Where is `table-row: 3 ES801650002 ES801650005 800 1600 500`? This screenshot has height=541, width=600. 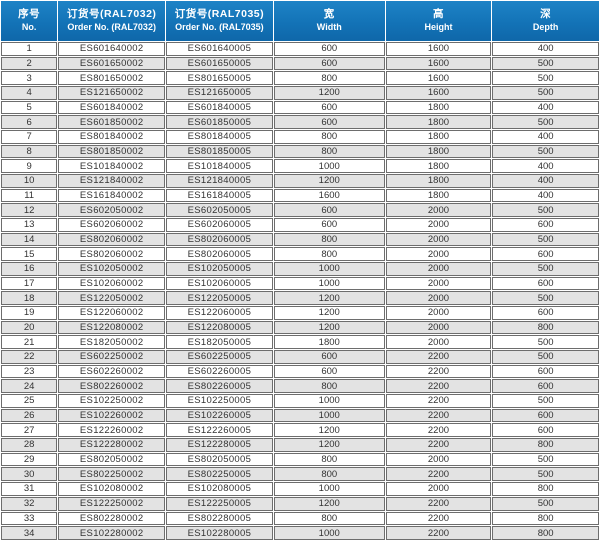 table-row: 3 ES801650002 ES801650005 800 1600 500 is located at coordinates (300, 78).